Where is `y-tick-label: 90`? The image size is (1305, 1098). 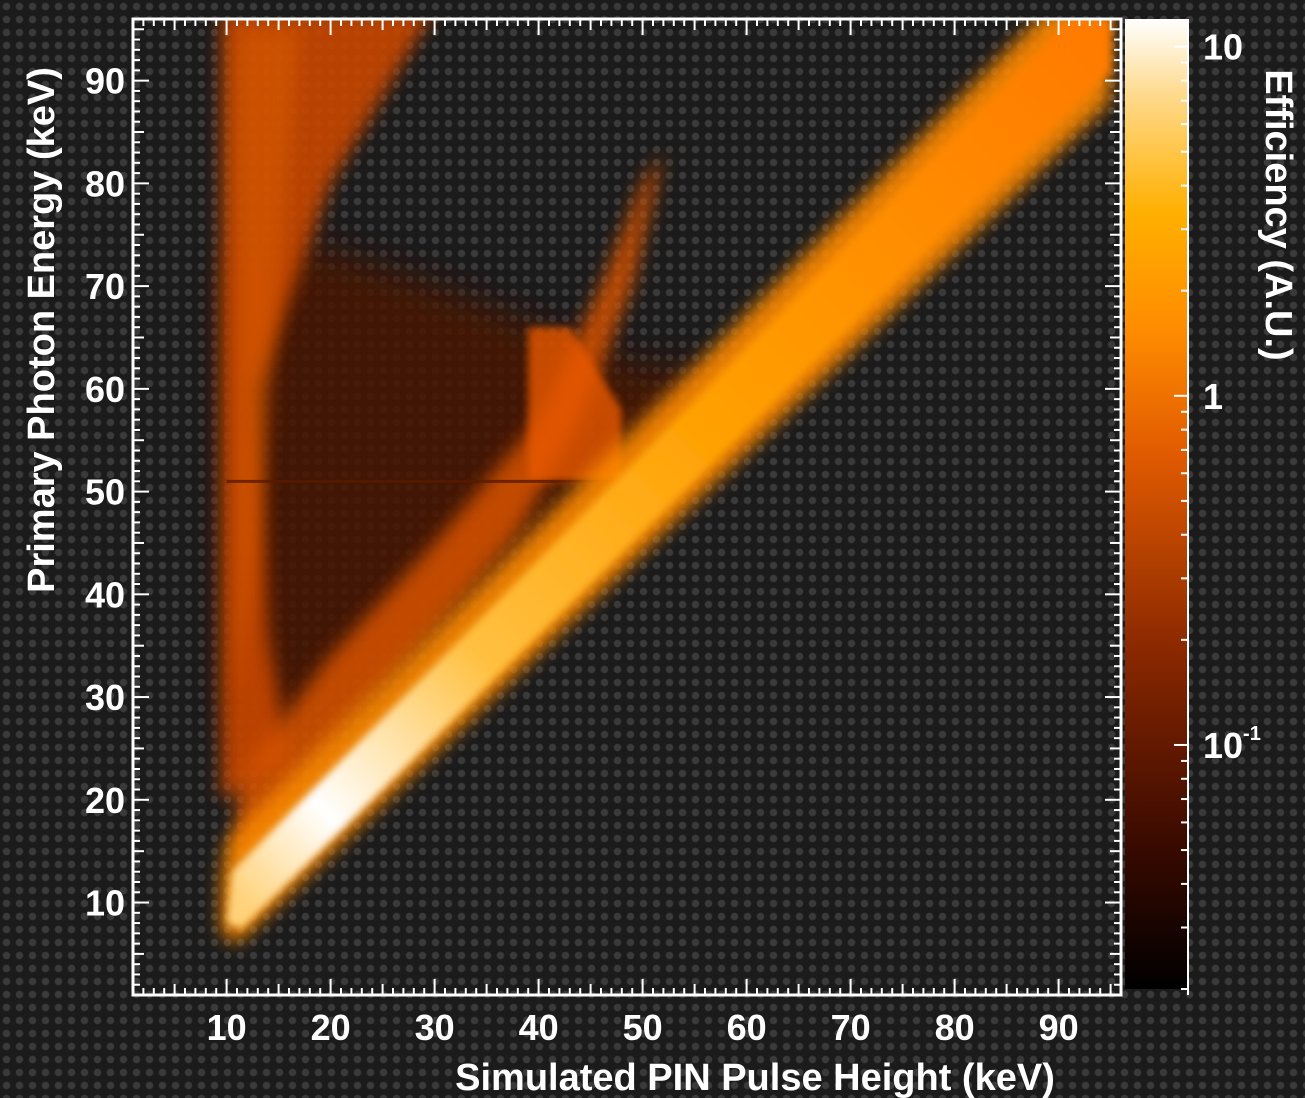 y-tick-label: 90 is located at coordinates (105, 81).